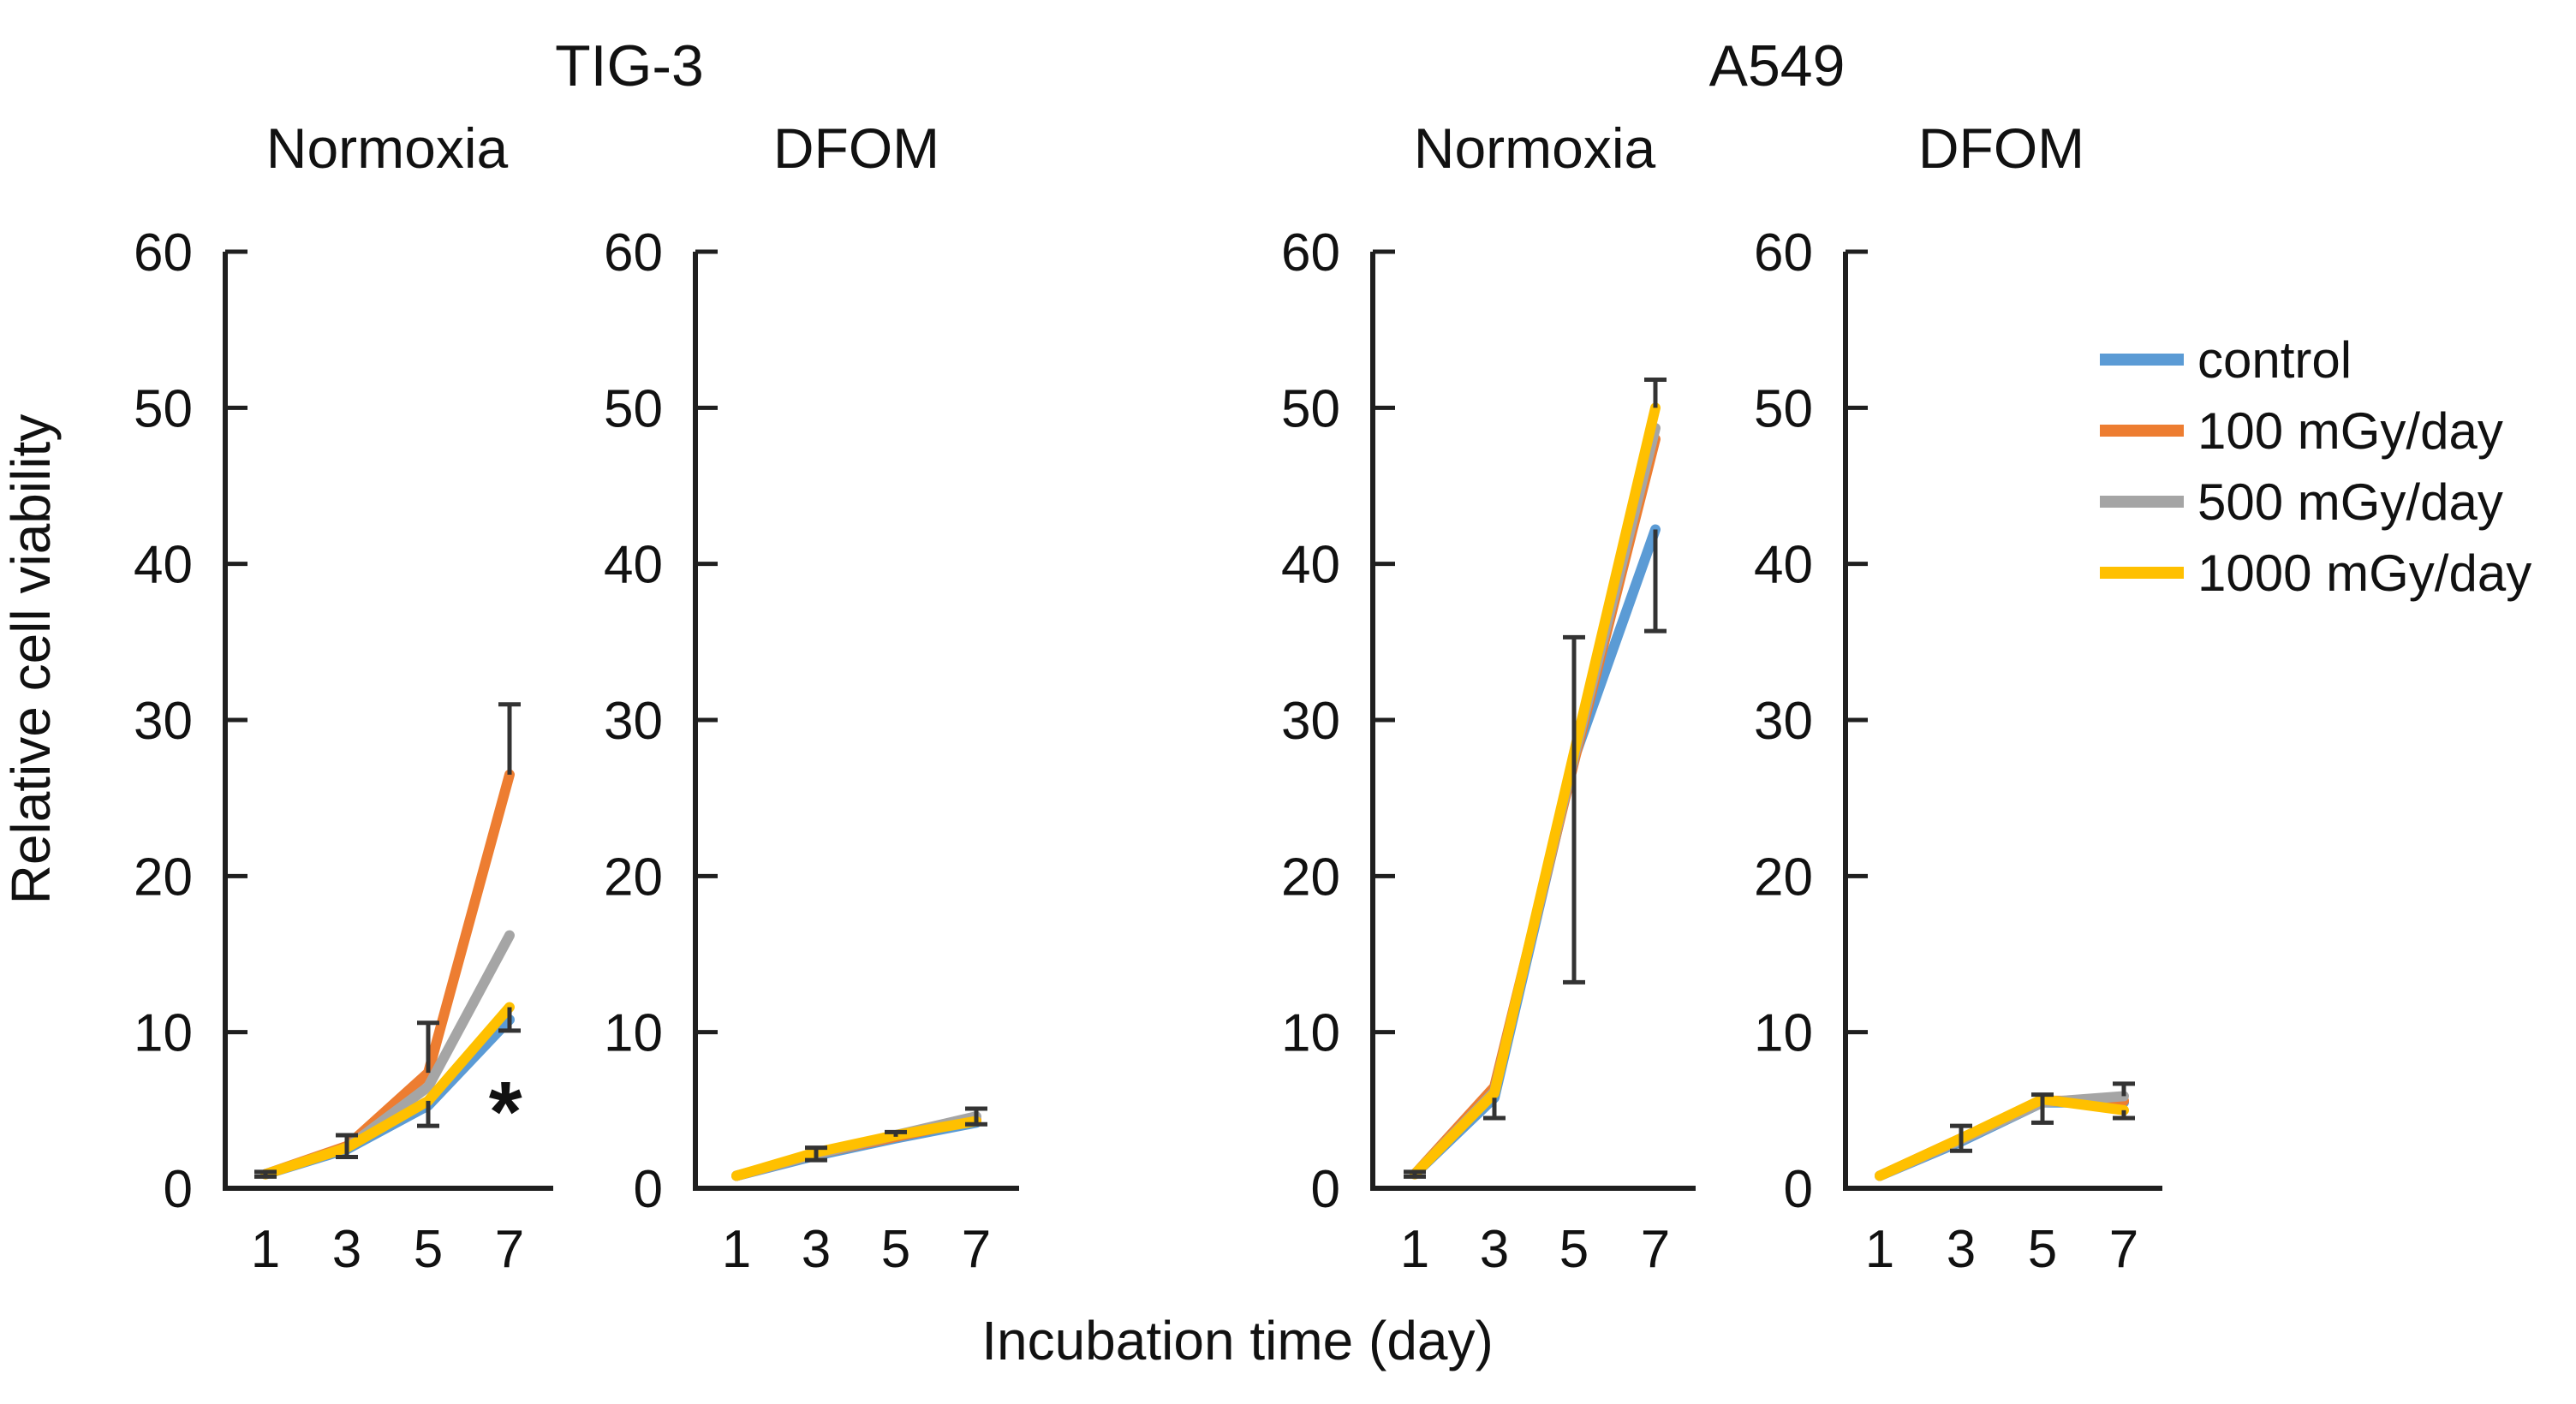 This screenshot has height=1404, width=2576. What do you see at coordinates (1958, 697) in the screenshot?
I see `panel-a549-dfom: DFOM 0 10 20 30 40 50 60 1 3 5 7` at bounding box center [1958, 697].